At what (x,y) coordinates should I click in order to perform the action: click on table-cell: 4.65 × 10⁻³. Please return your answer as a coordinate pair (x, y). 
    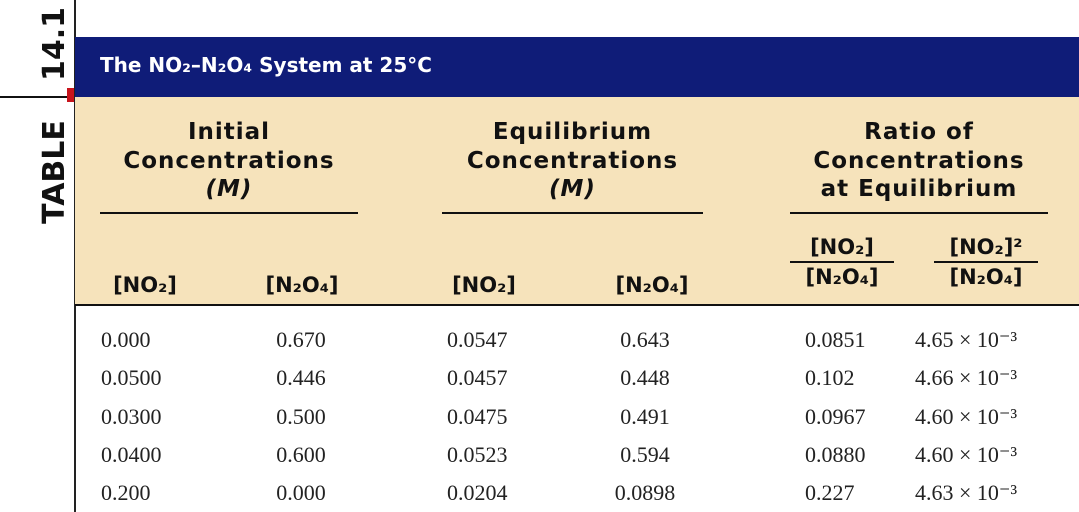
    Looking at the image, I should click on (966, 339).